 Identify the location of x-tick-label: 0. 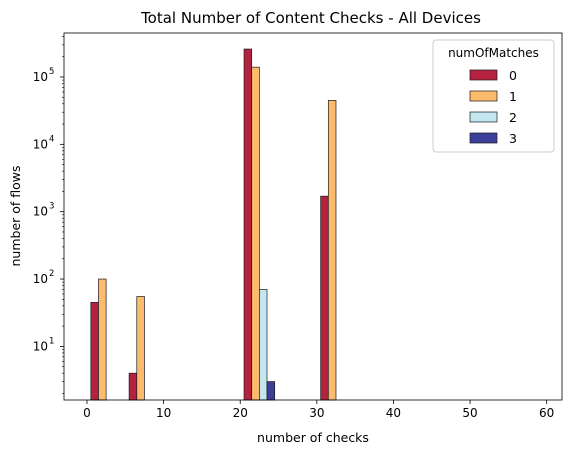
(87, 413).